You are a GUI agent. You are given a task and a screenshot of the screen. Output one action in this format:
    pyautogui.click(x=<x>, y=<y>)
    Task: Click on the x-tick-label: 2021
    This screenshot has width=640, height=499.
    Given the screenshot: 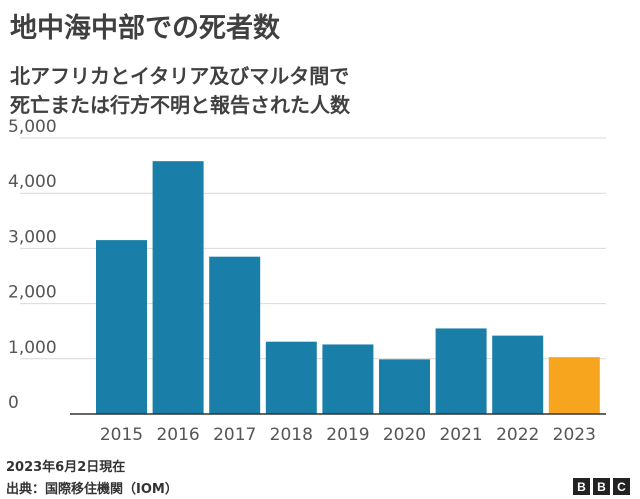 What is the action you would take?
    pyautogui.click(x=460, y=435)
    